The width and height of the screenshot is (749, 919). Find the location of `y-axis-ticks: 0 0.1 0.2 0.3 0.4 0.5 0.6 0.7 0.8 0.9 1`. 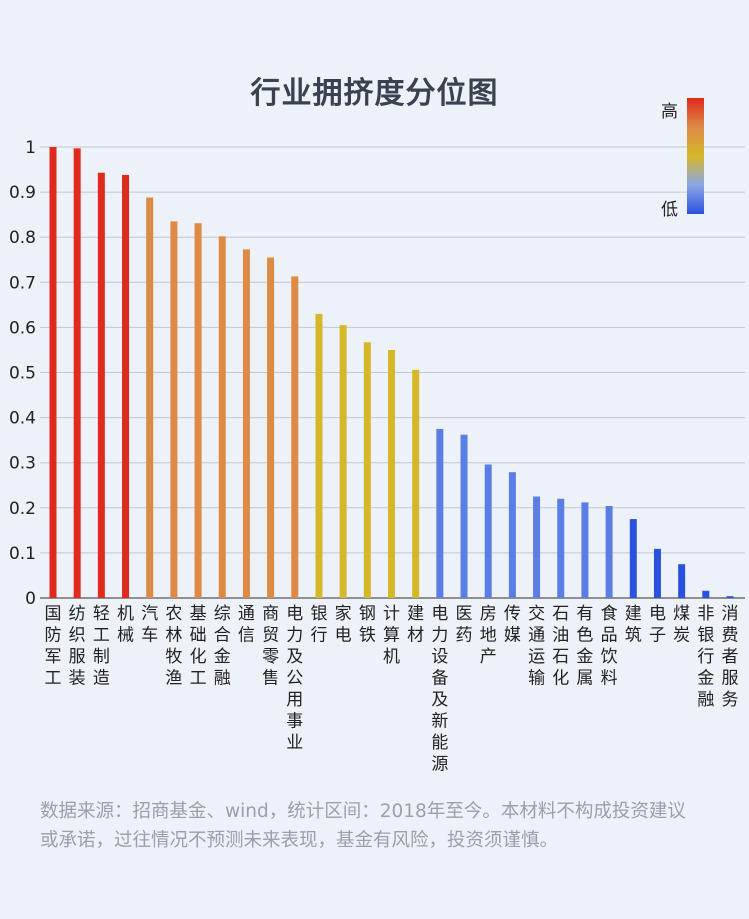

y-axis-ticks: 0 0.1 0.2 0.3 0.4 0.5 0.6 0.7 0.8 0.9 1 is located at coordinates (22, 373).